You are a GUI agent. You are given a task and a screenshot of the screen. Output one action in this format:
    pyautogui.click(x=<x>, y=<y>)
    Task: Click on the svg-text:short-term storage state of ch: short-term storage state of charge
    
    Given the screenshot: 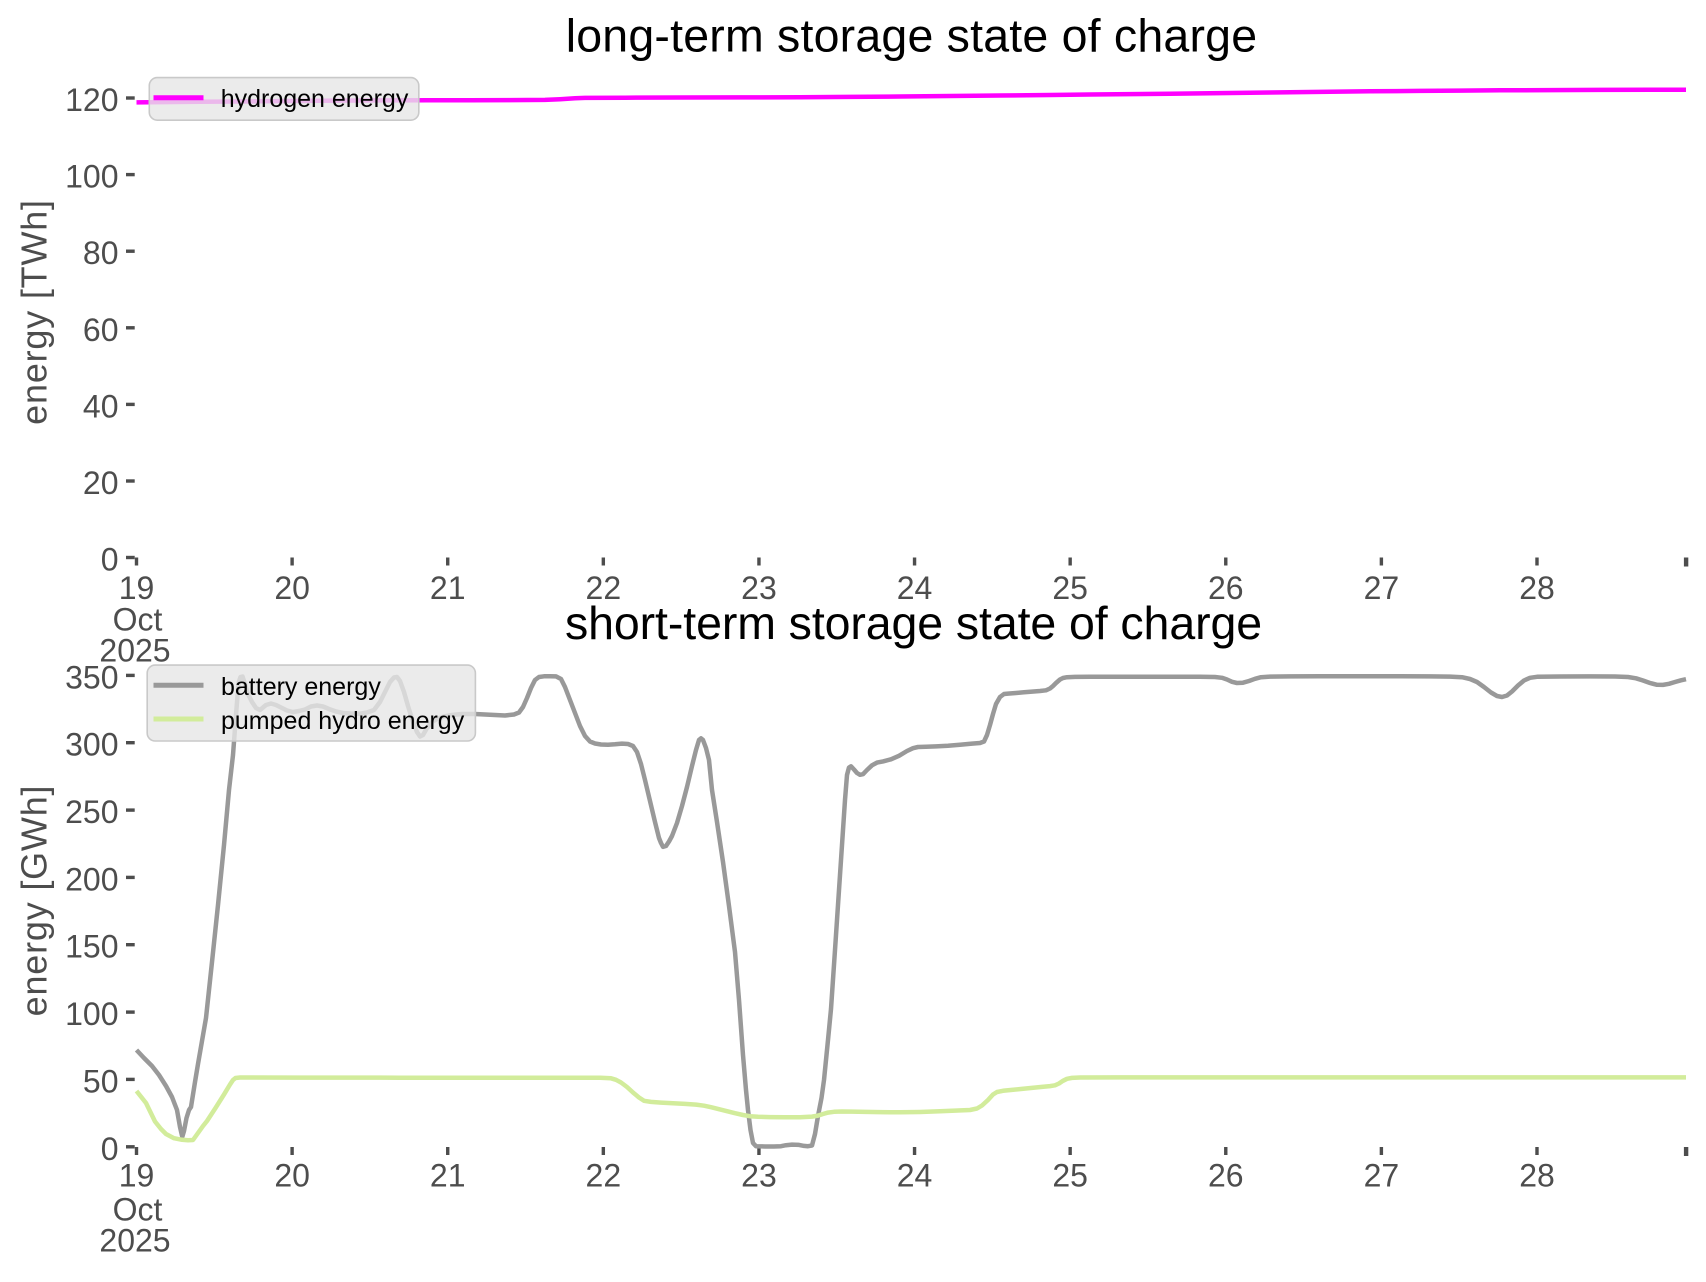 What is the action you would take?
    pyautogui.click(x=913, y=623)
    